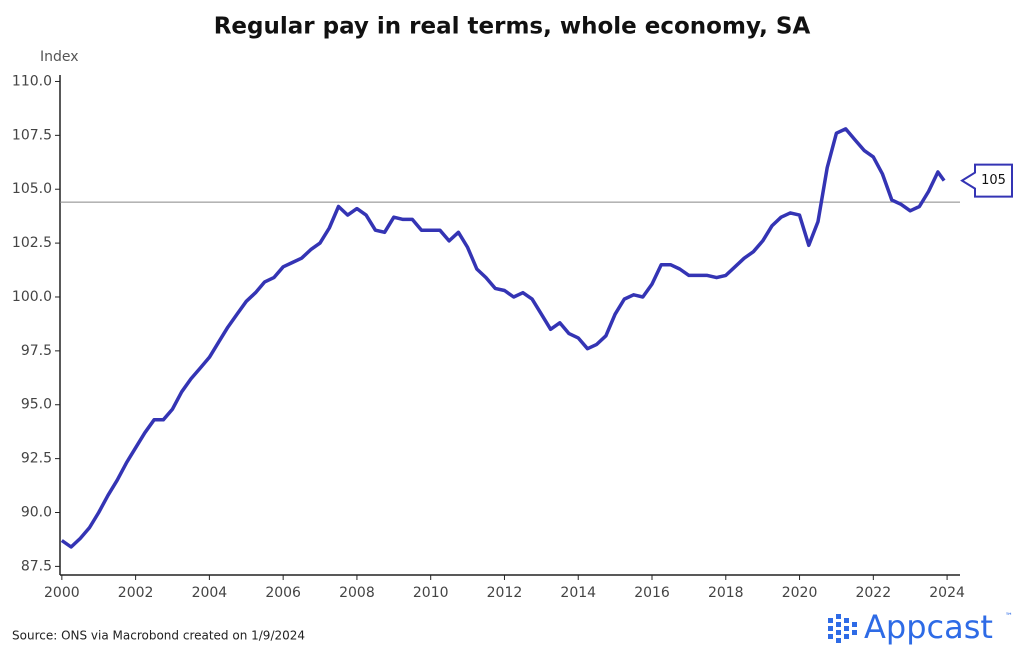 Image resolution: width=1024 pixels, height=659 pixels. What do you see at coordinates (1009, 616) in the screenshot?
I see `brand-mark: ™` at bounding box center [1009, 616].